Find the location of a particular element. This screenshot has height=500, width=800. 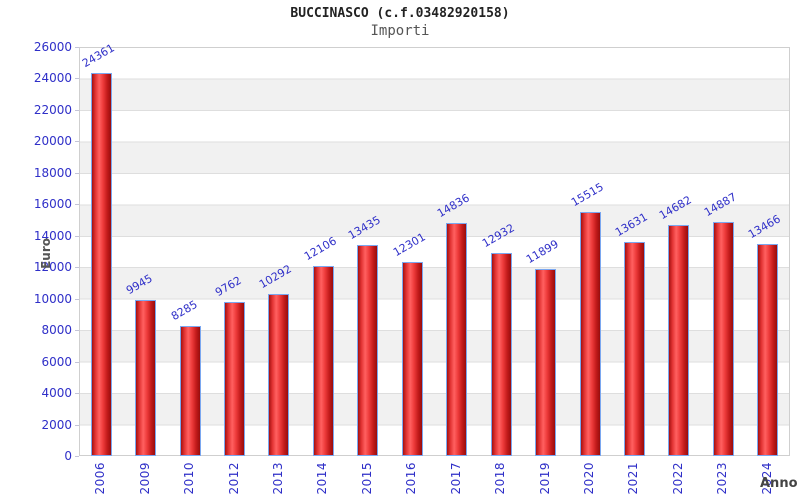

y-tick-label: 10000 is located at coordinates (52, 298).